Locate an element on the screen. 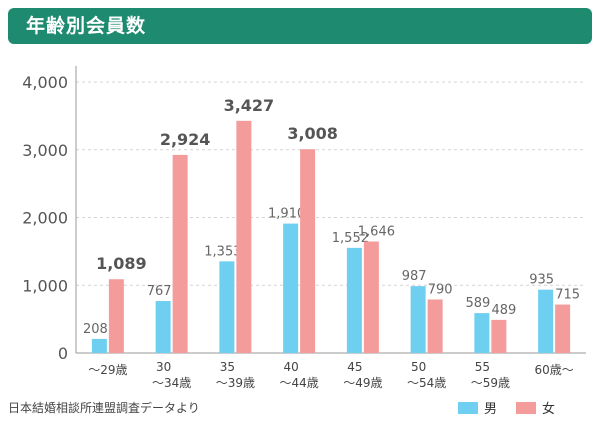 This screenshot has width=600, height=426. legend-item-female: 女 is located at coordinates (535, 407).